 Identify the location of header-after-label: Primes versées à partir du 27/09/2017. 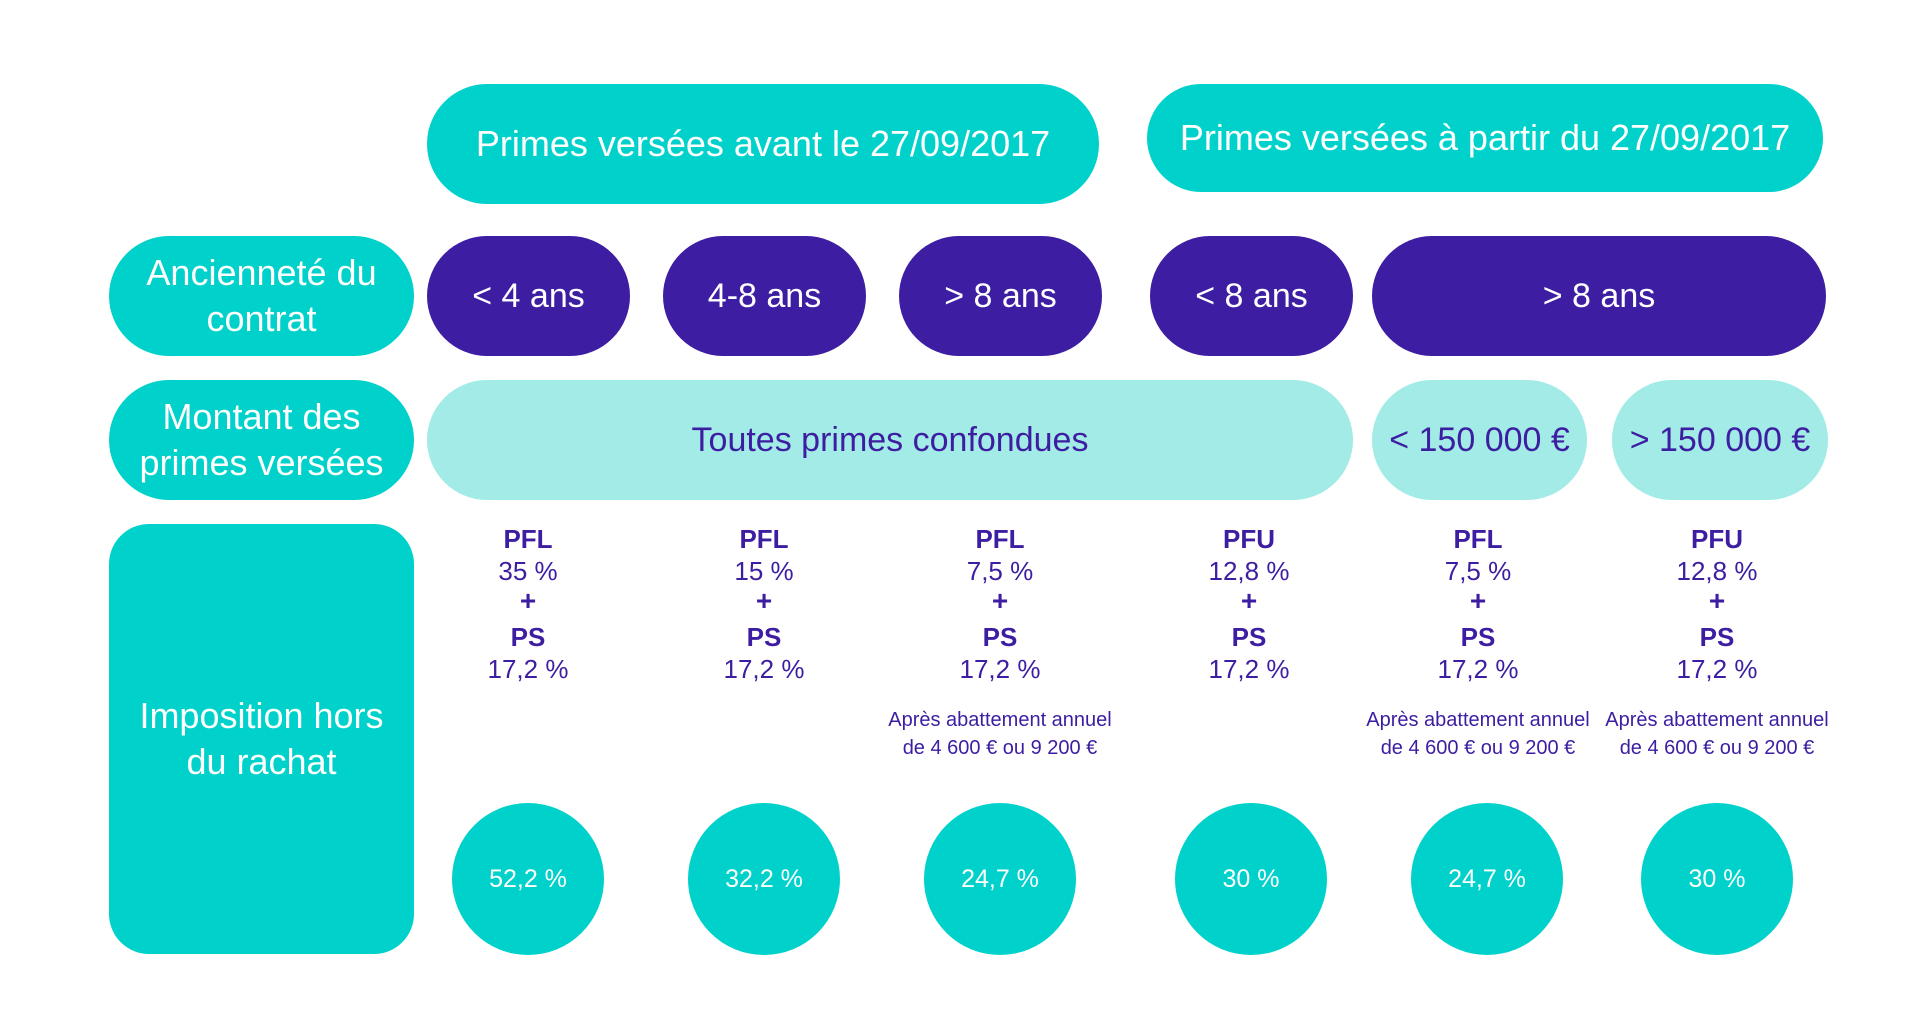
(1485, 137).